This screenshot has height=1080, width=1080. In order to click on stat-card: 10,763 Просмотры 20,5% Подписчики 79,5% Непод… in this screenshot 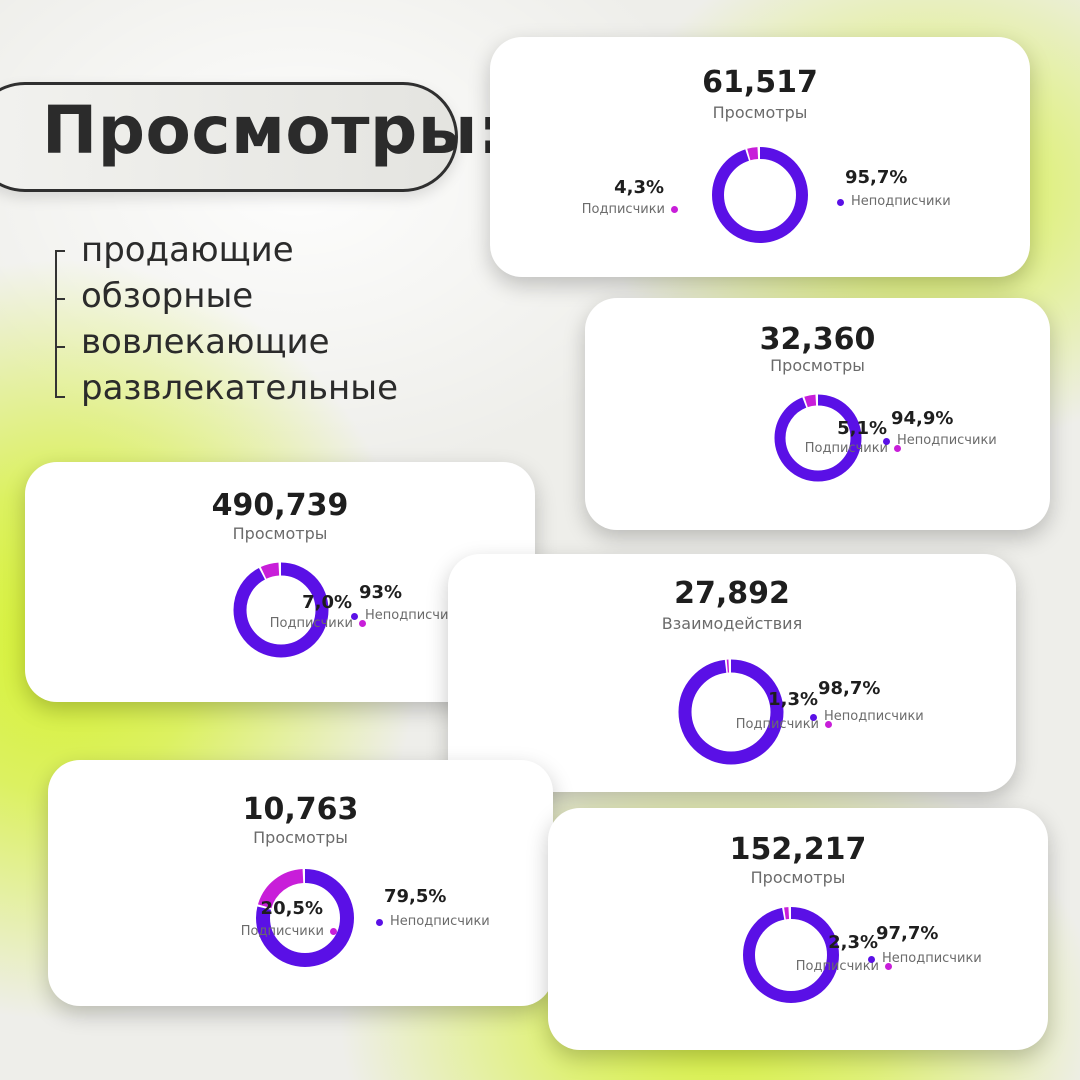, I will do `click(300, 883)`.